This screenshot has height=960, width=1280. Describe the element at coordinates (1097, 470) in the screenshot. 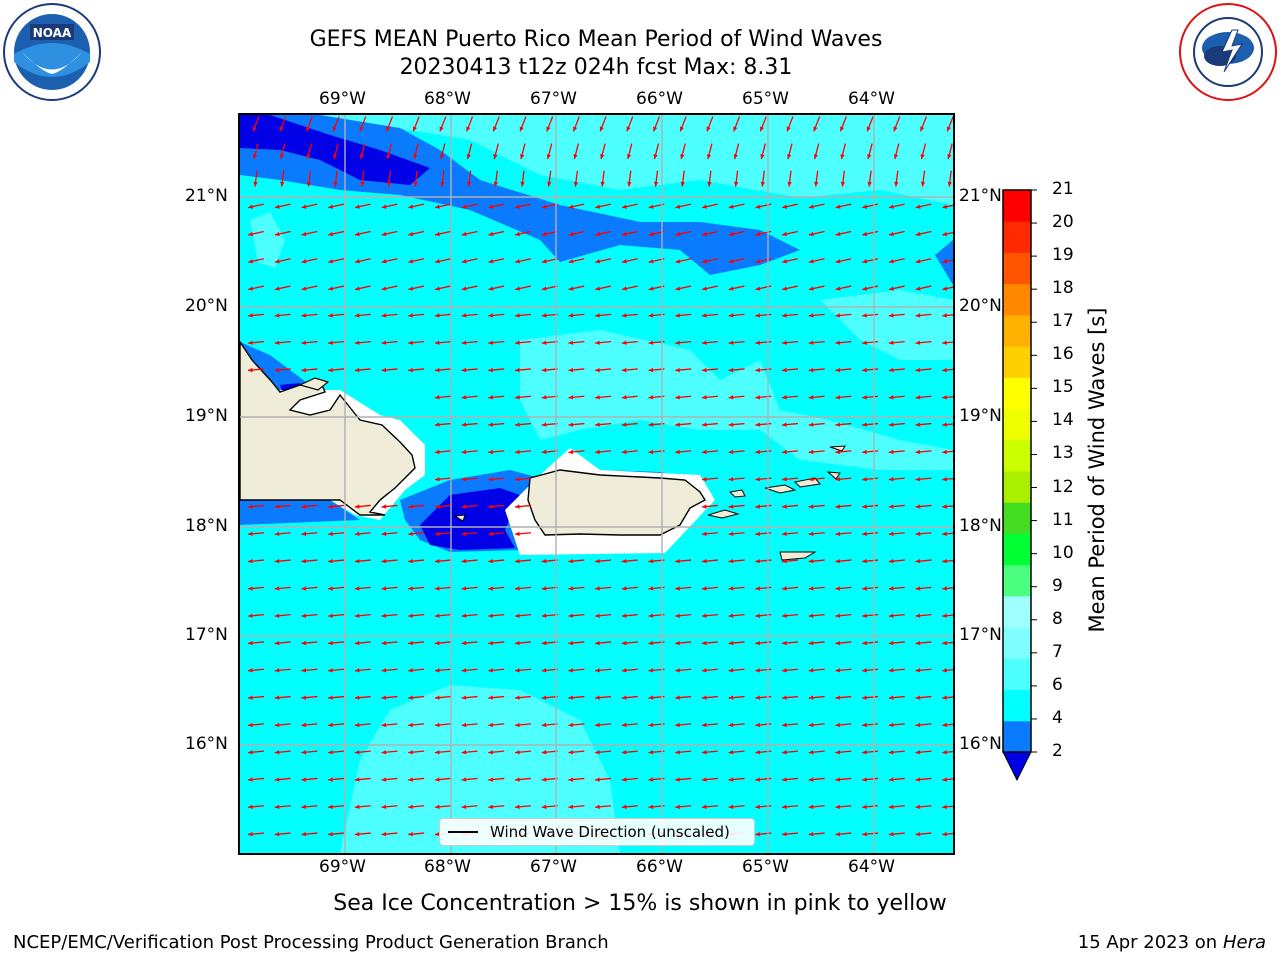

I see `colorbar-label: Mean Period of Wind Waves [s]` at that location.